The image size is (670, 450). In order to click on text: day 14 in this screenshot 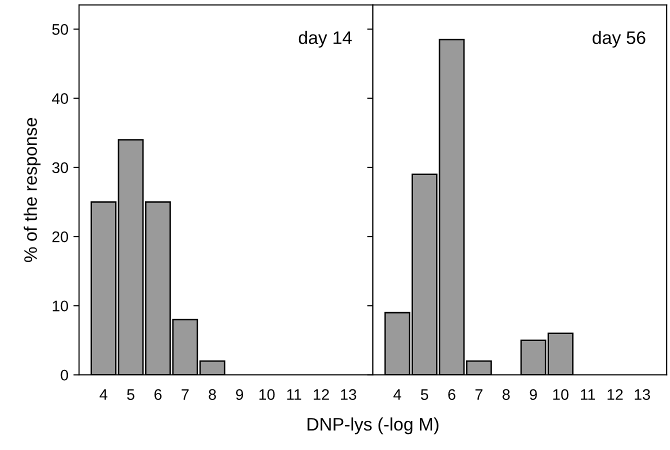, I will do `click(325, 39)`.